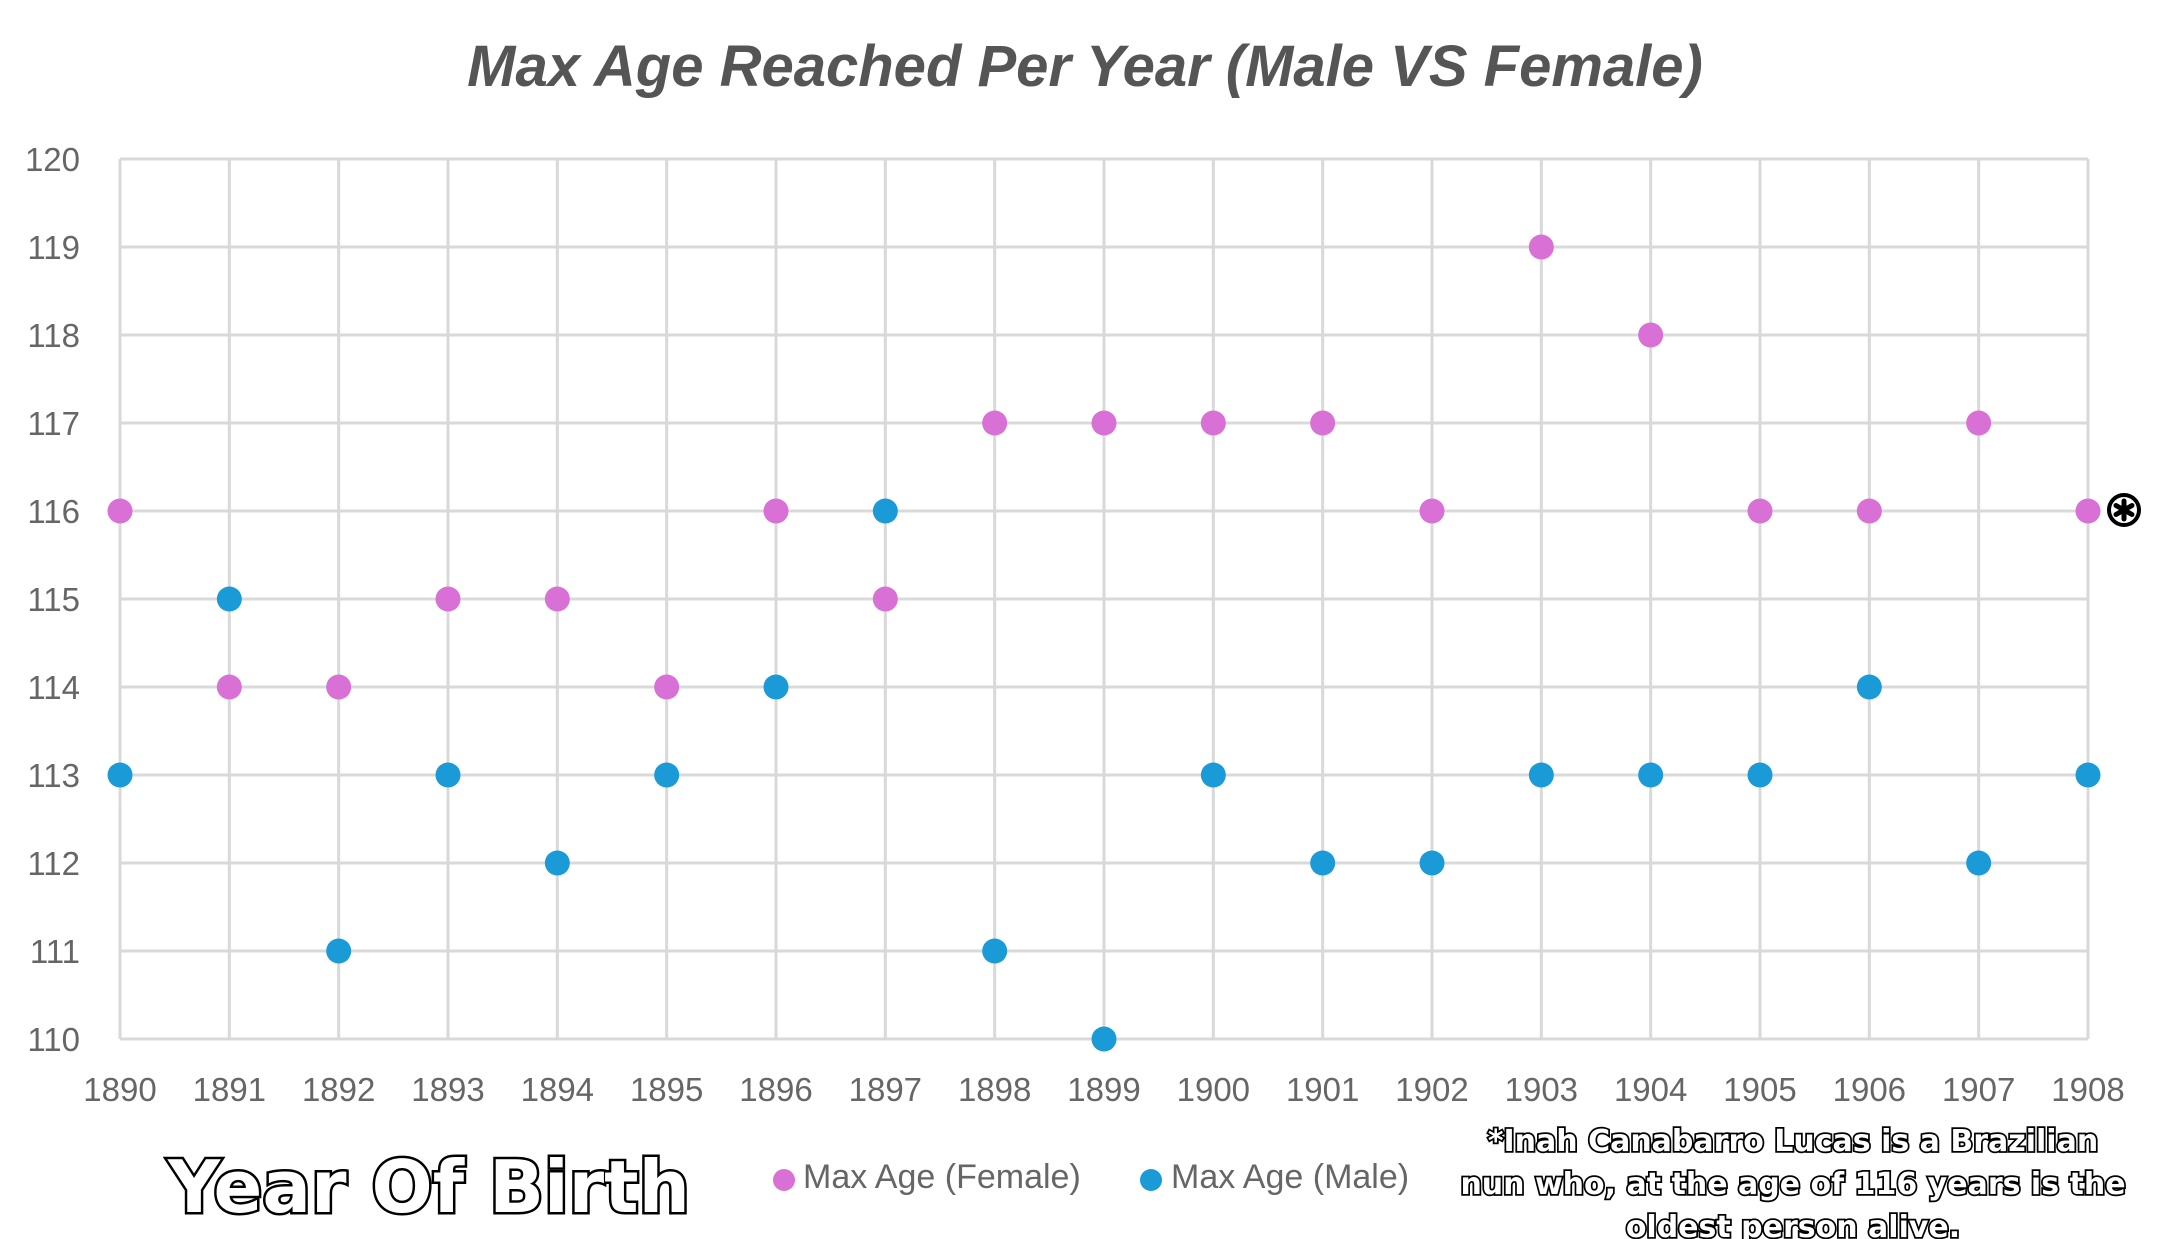 The height and width of the screenshot is (1239, 2160). I want to click on footnote-line-3: oldest person alive., so click(1793, 1224).